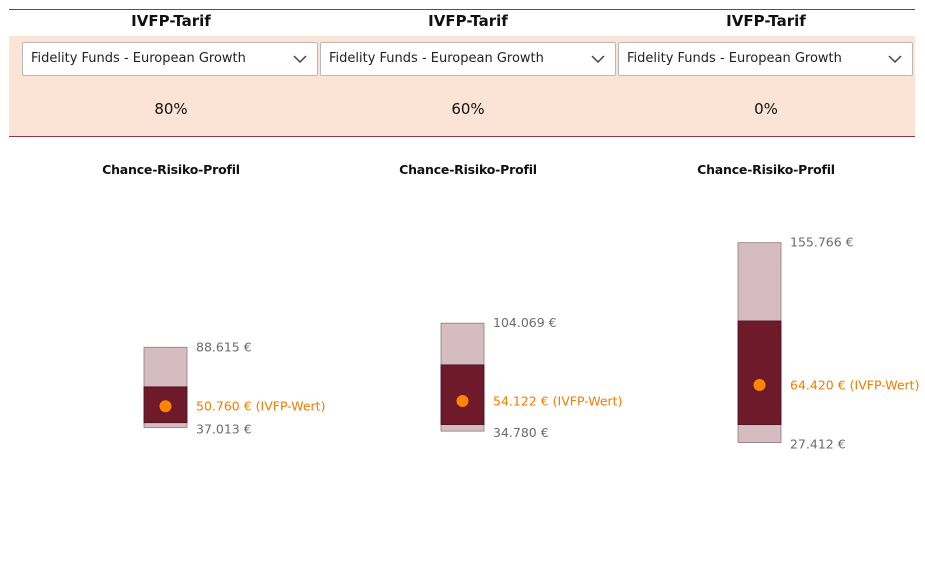 This screenshot has height=585, width=925. Describe the element at coordinates (766, 21) in the screenshot. I see `column-header-3: IVFP-Tarif` at that location.